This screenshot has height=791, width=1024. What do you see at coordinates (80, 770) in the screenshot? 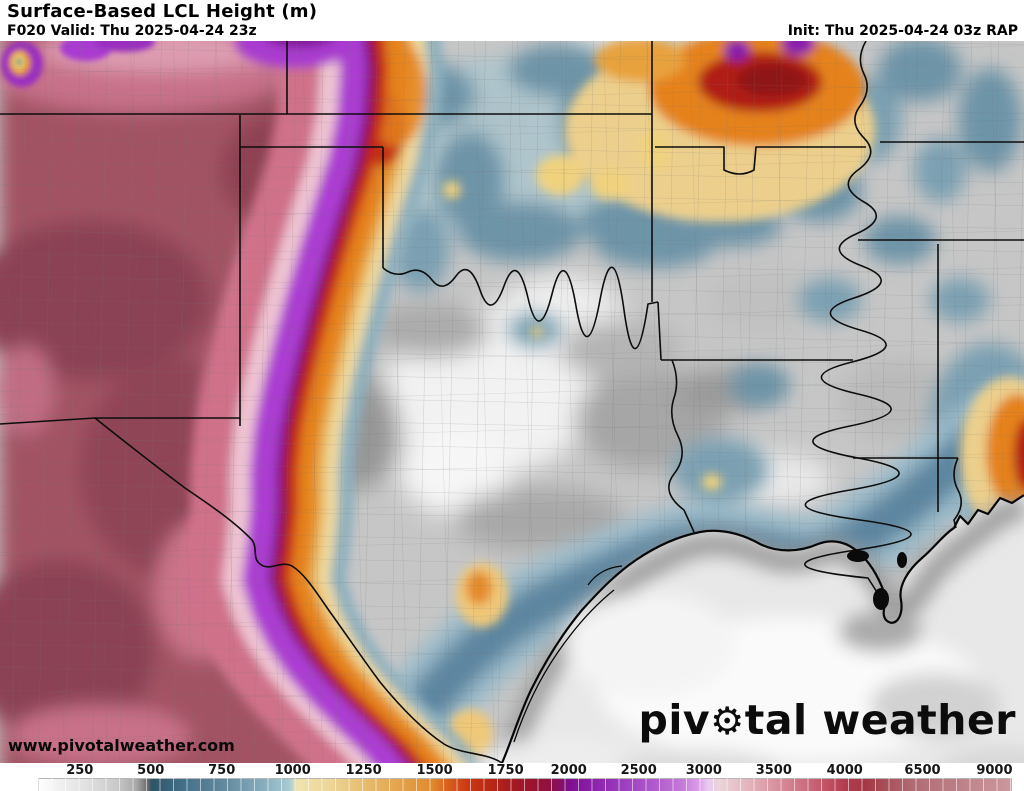
I see `colorbar-label-250: 250` at bounding box center [80, 770].